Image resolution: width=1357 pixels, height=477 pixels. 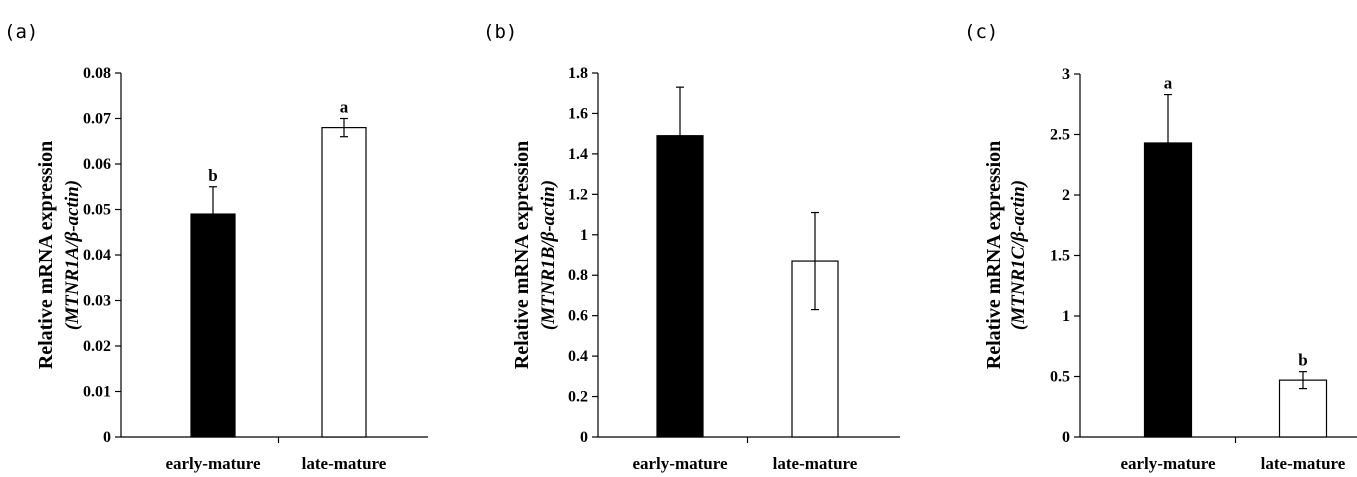 What do you see at coordinates (578, 397) in the screenshot?
I see `y-tick-label: 0.2` at bounding box center [578, 397].